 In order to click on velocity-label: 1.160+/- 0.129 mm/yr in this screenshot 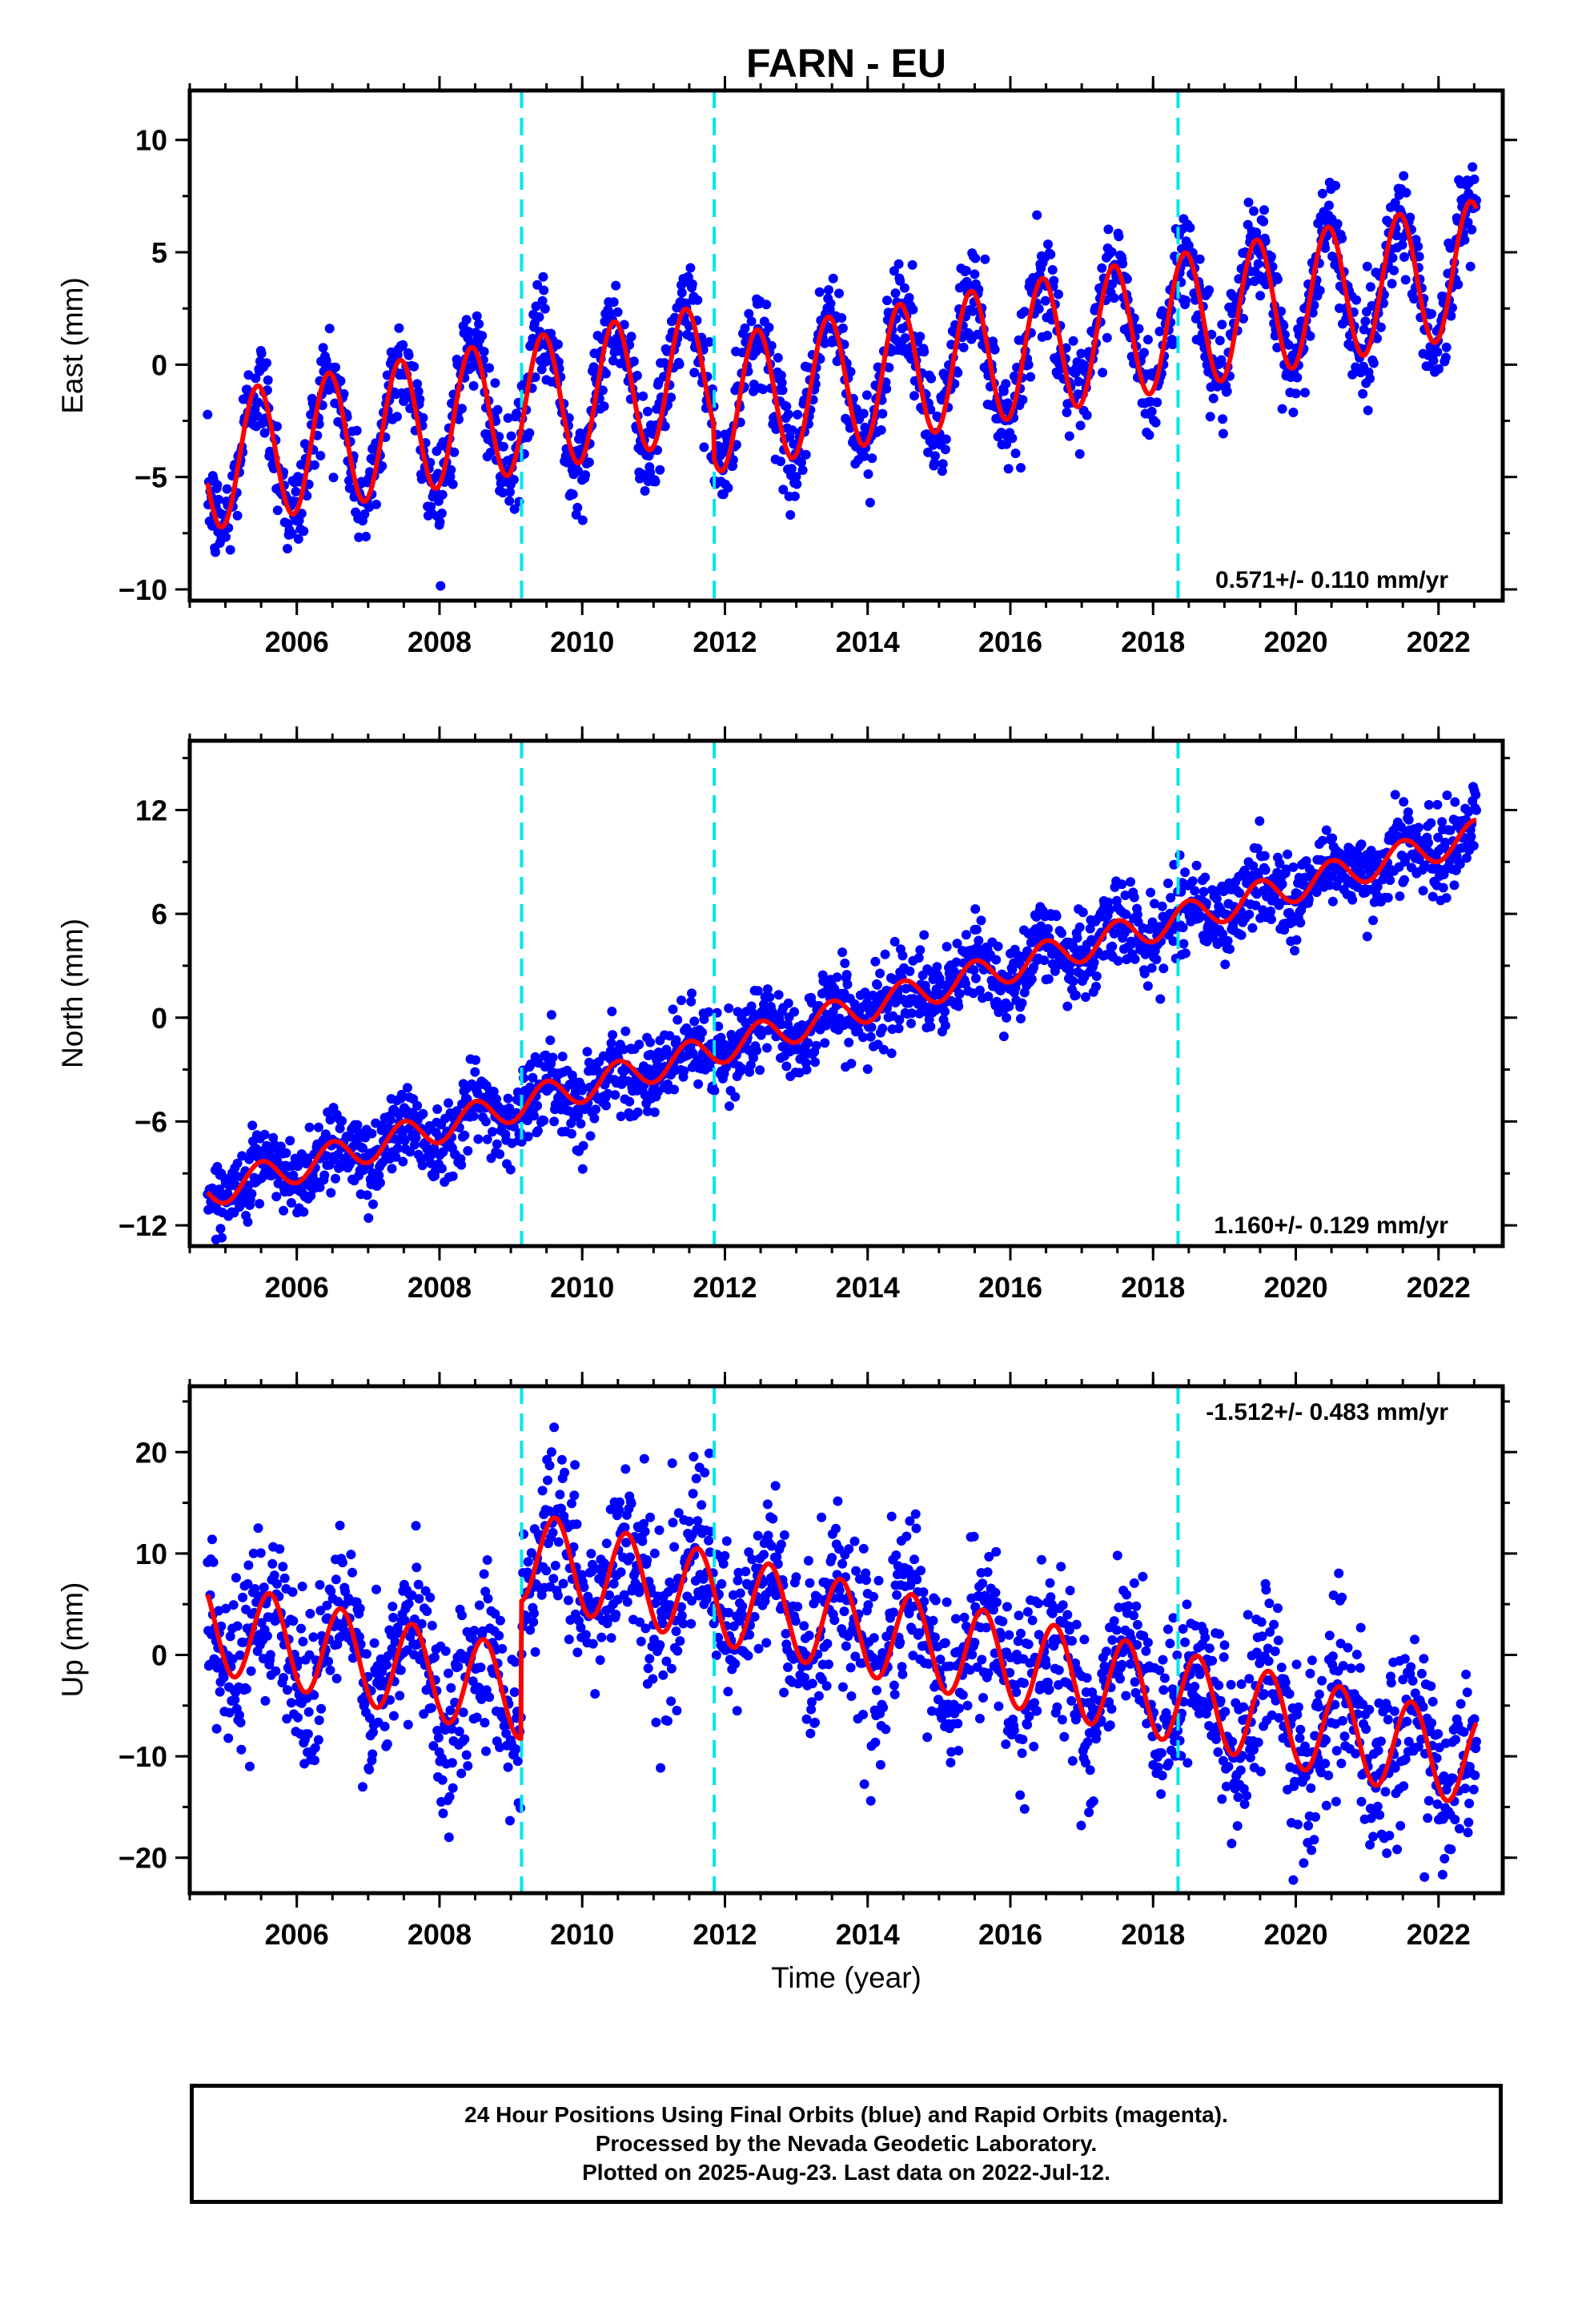, I will do `click(1331, 1225)`.